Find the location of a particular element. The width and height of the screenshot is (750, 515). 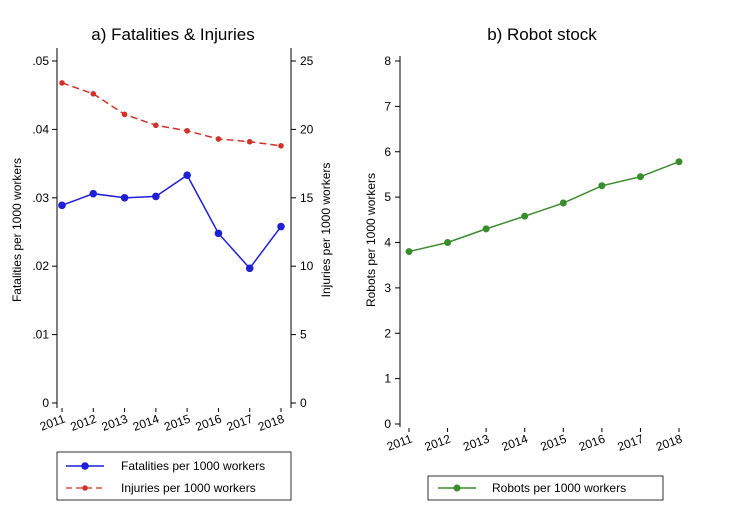

x-ticks-b: 2011 2012 2013 2014 2015 2016 2017 2018 is located at coordinates (534, 441).